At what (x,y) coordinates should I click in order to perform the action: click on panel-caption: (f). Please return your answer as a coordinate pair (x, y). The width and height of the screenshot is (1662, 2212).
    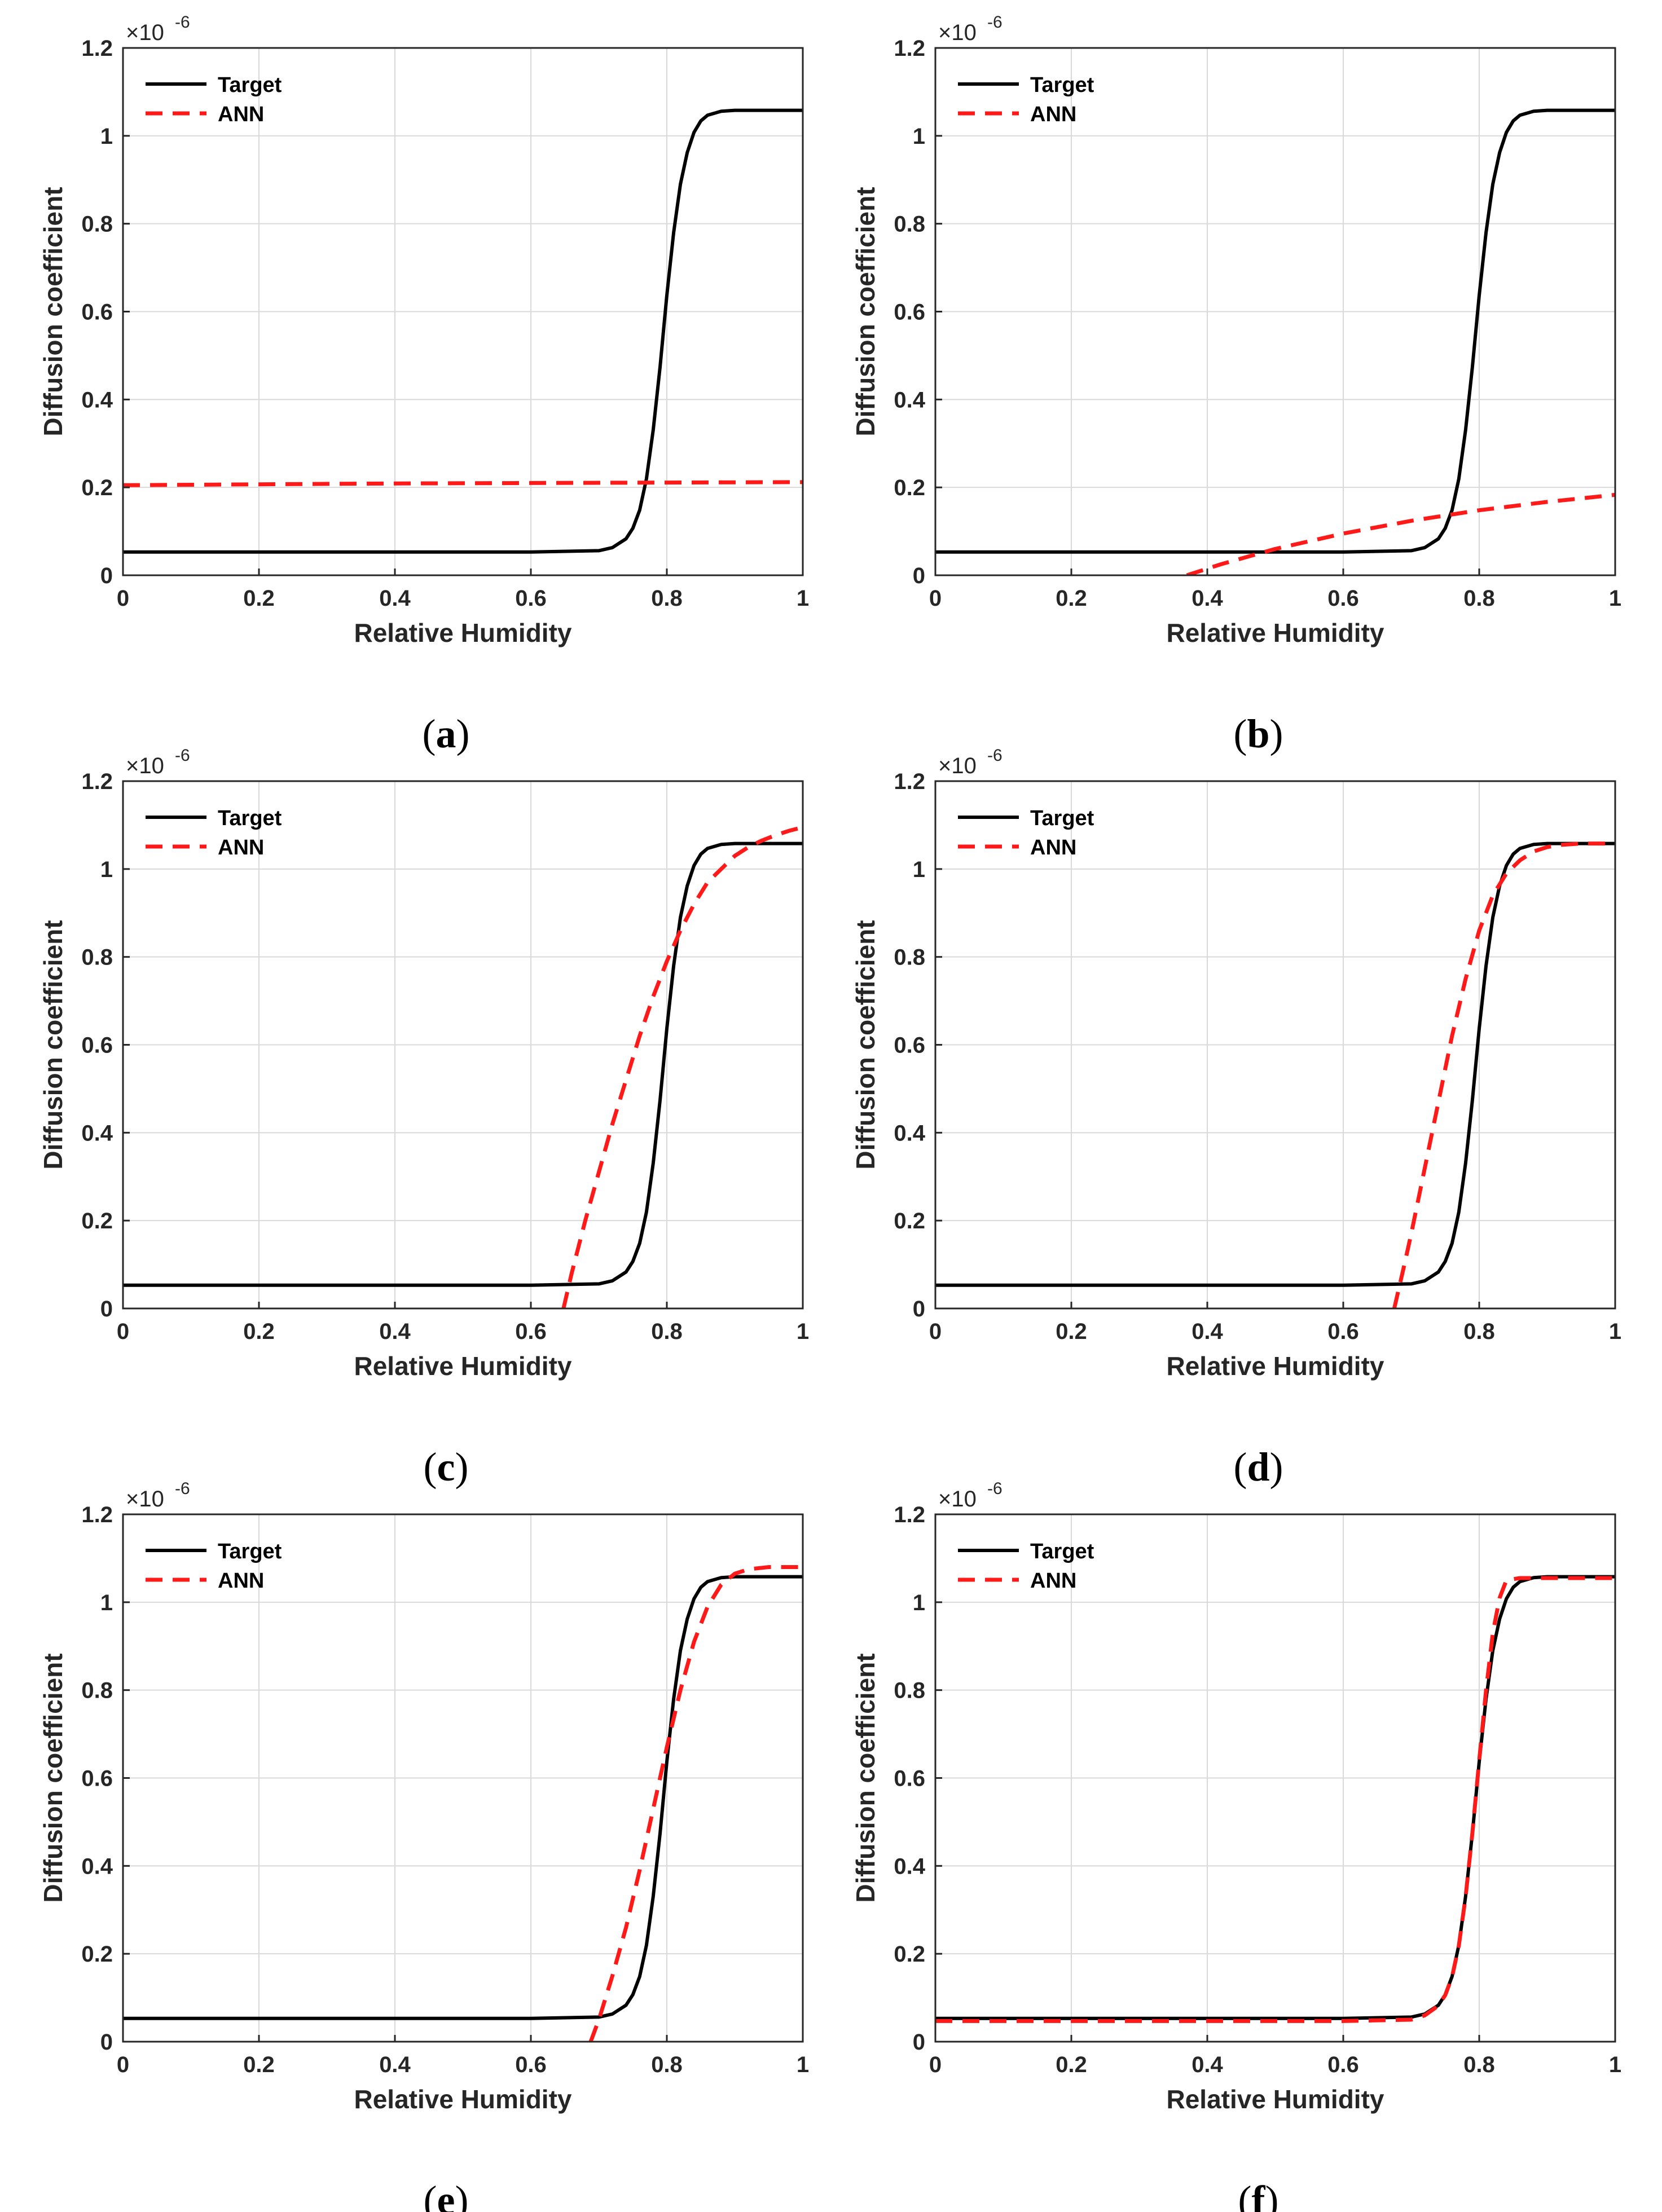
    Looking at the image, I should click on (1258, 2195).